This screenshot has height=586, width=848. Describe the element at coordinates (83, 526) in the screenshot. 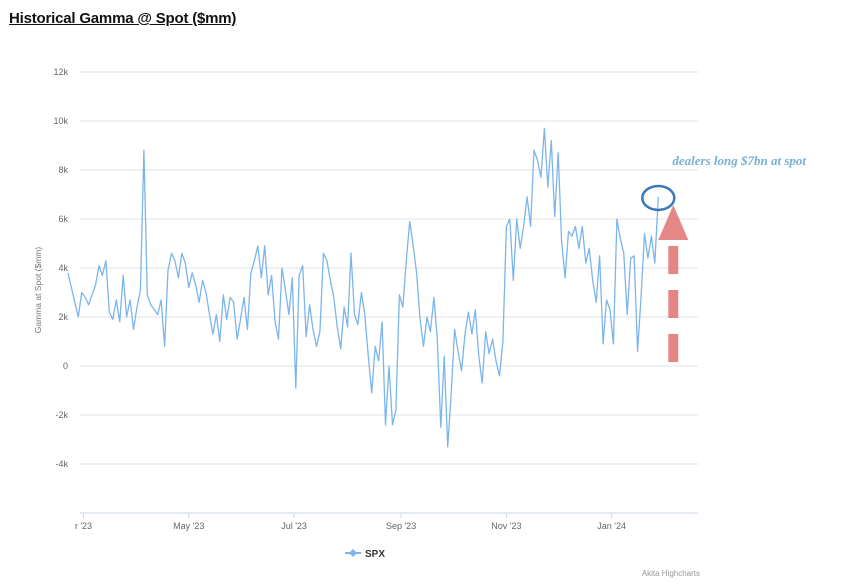

I see `x-tick-label: r '23` at that location.